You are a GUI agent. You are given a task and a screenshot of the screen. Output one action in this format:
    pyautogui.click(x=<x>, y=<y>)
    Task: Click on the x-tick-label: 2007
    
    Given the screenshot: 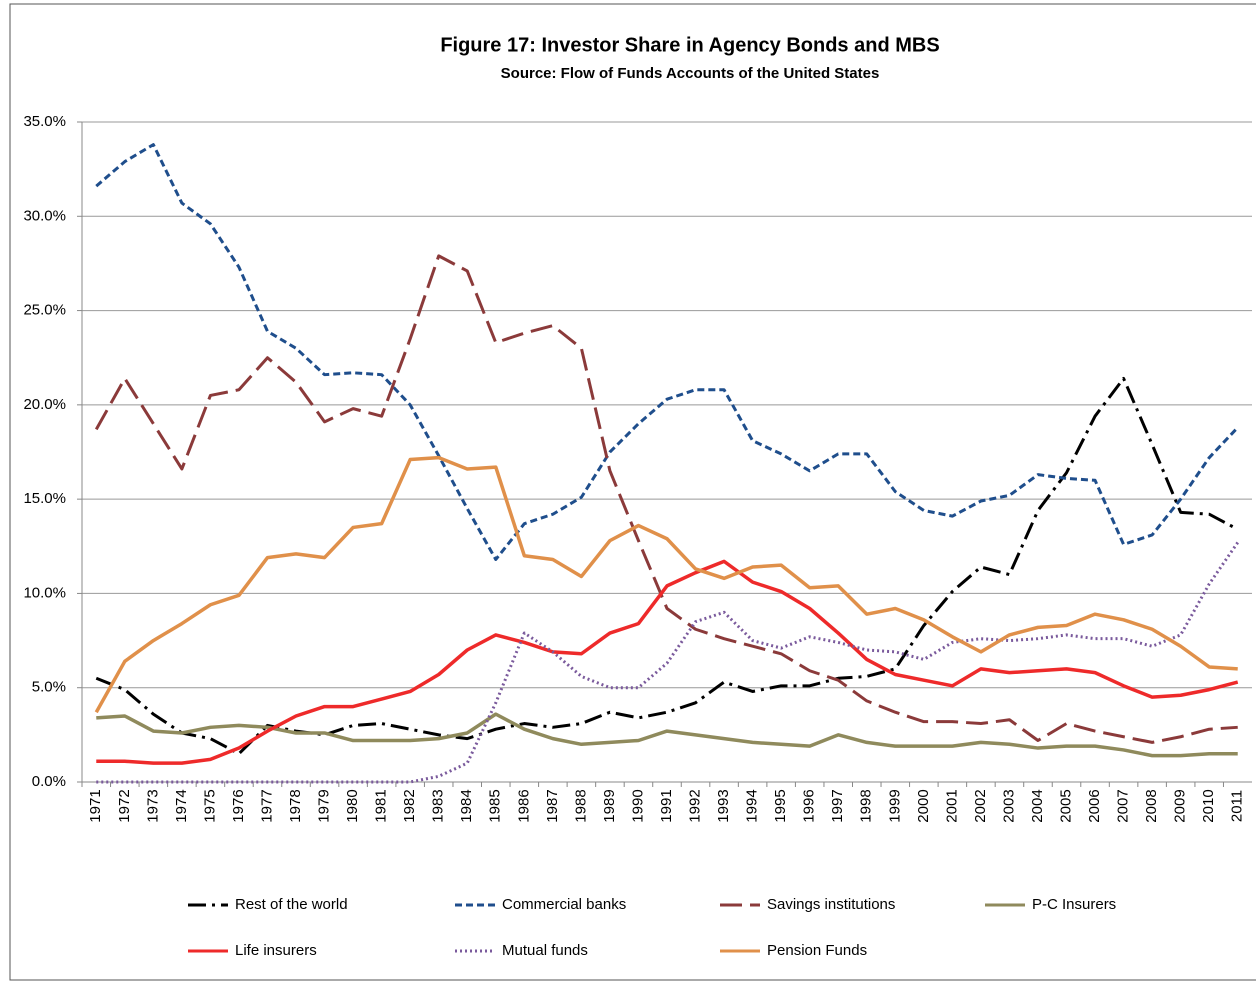 What is the action you would take?
    pyautogui.click(x=1123, y=805)
    